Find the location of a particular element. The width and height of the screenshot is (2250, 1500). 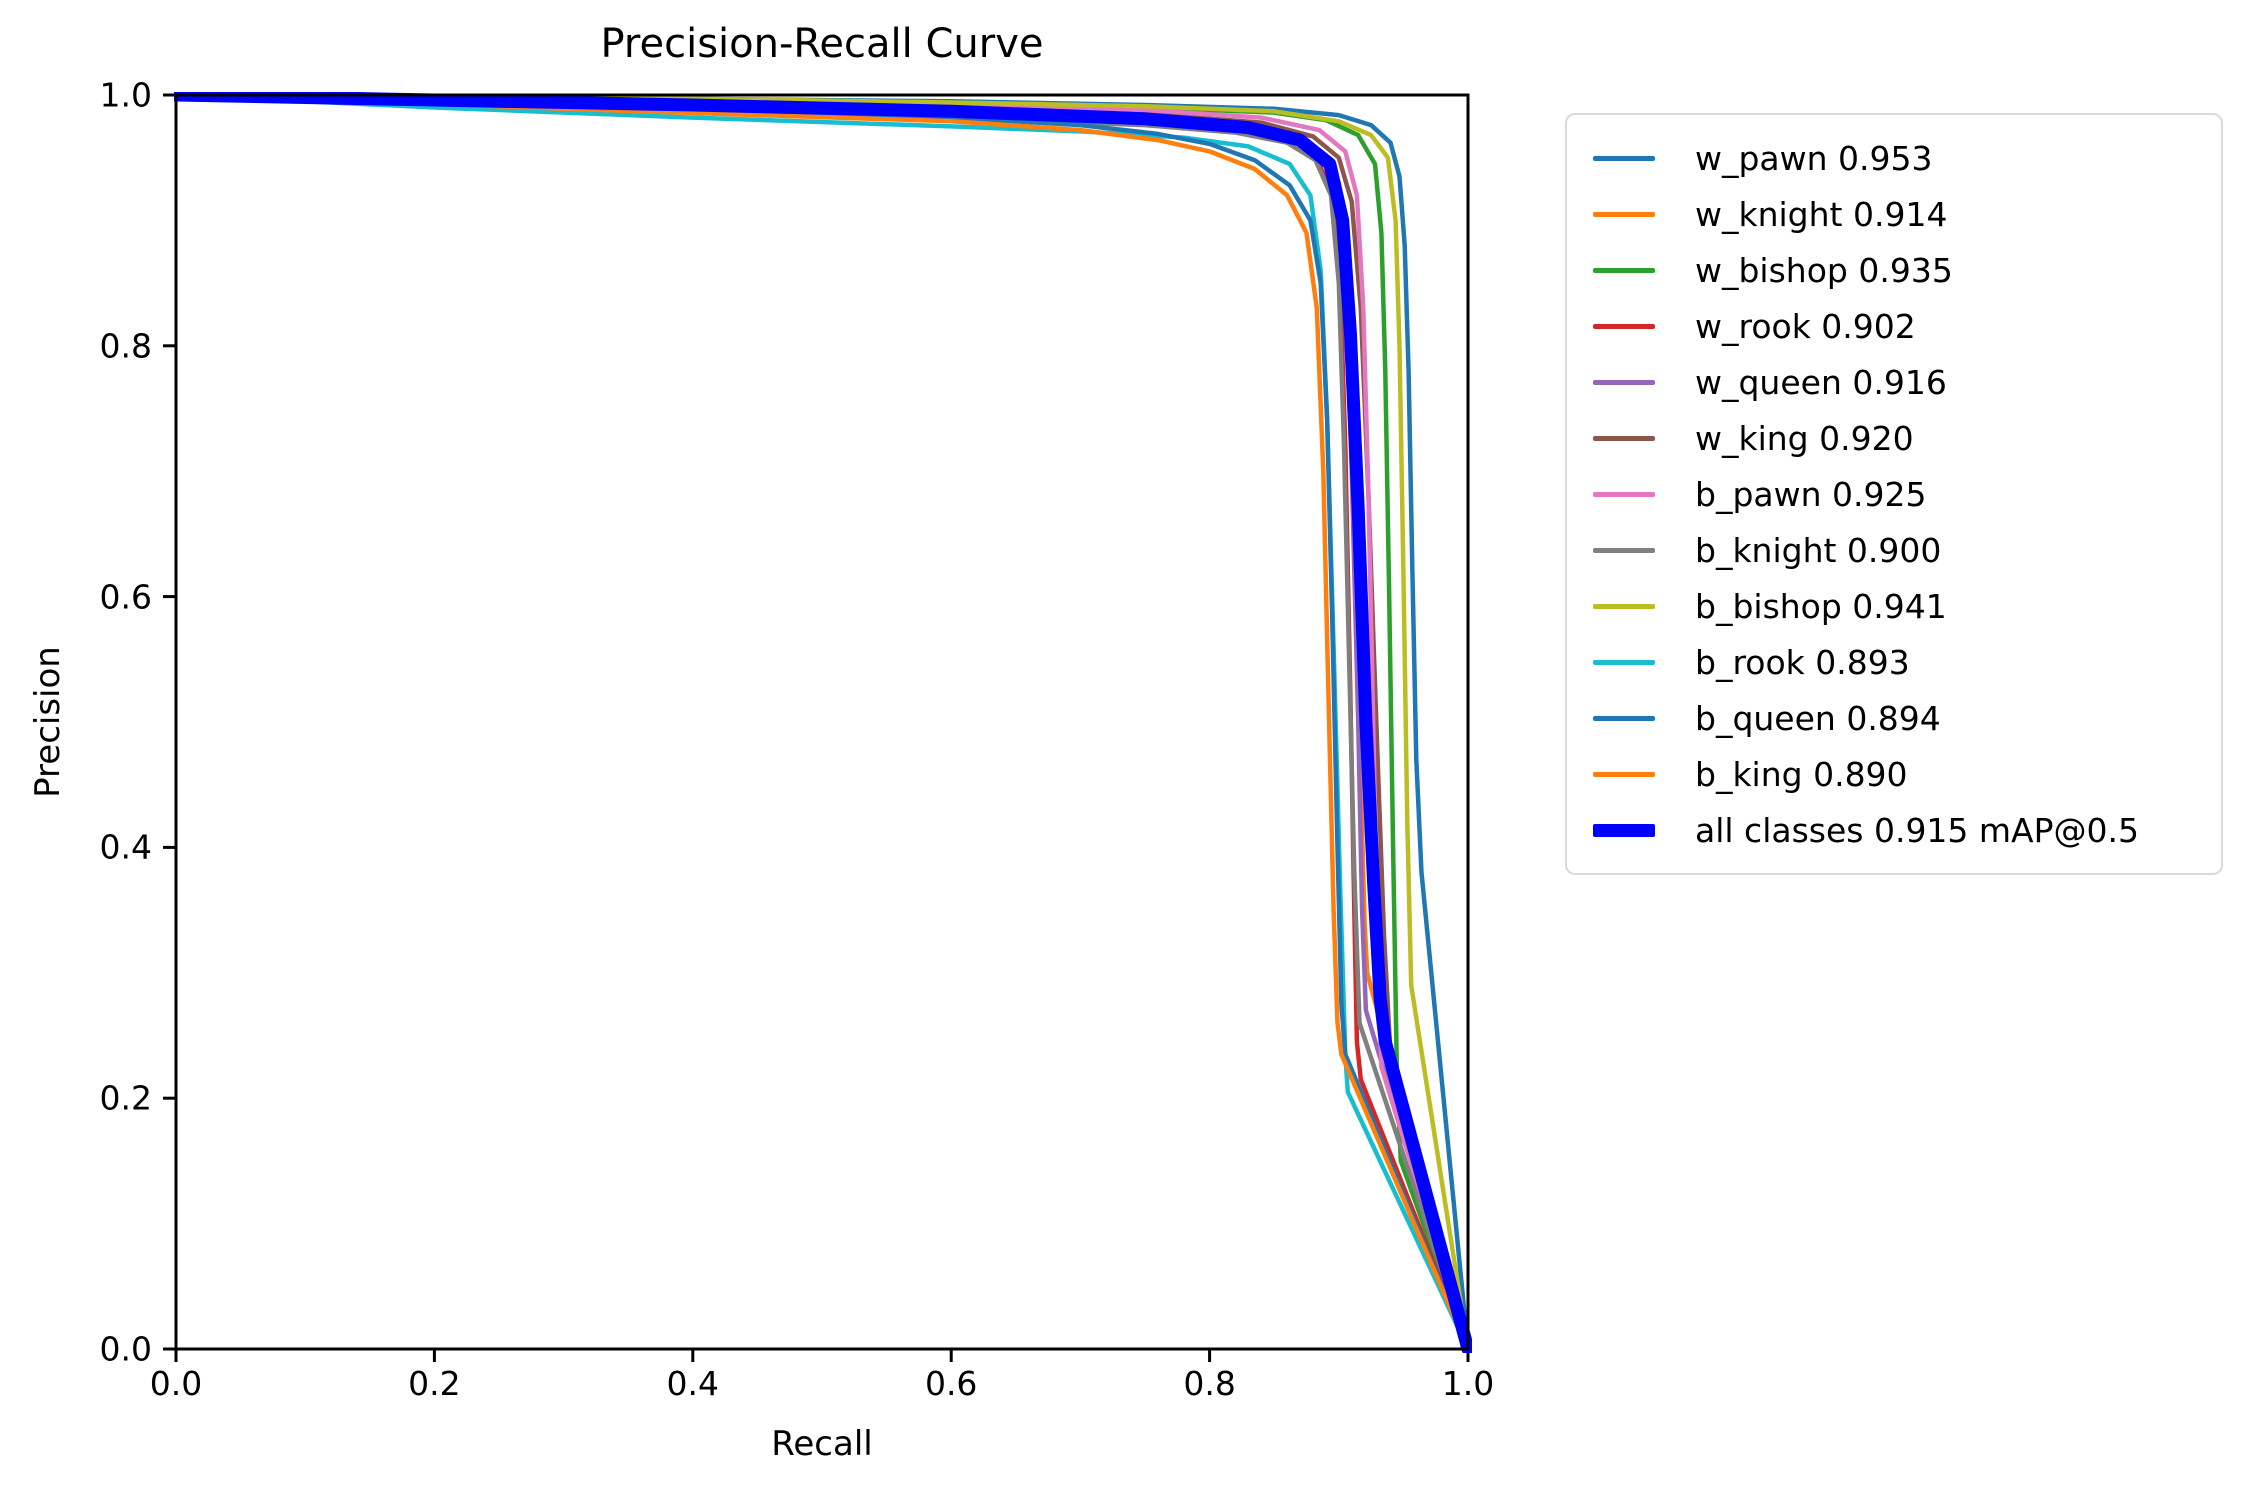

y-tick-label: 0.6 is located at coordinates (125, 597).